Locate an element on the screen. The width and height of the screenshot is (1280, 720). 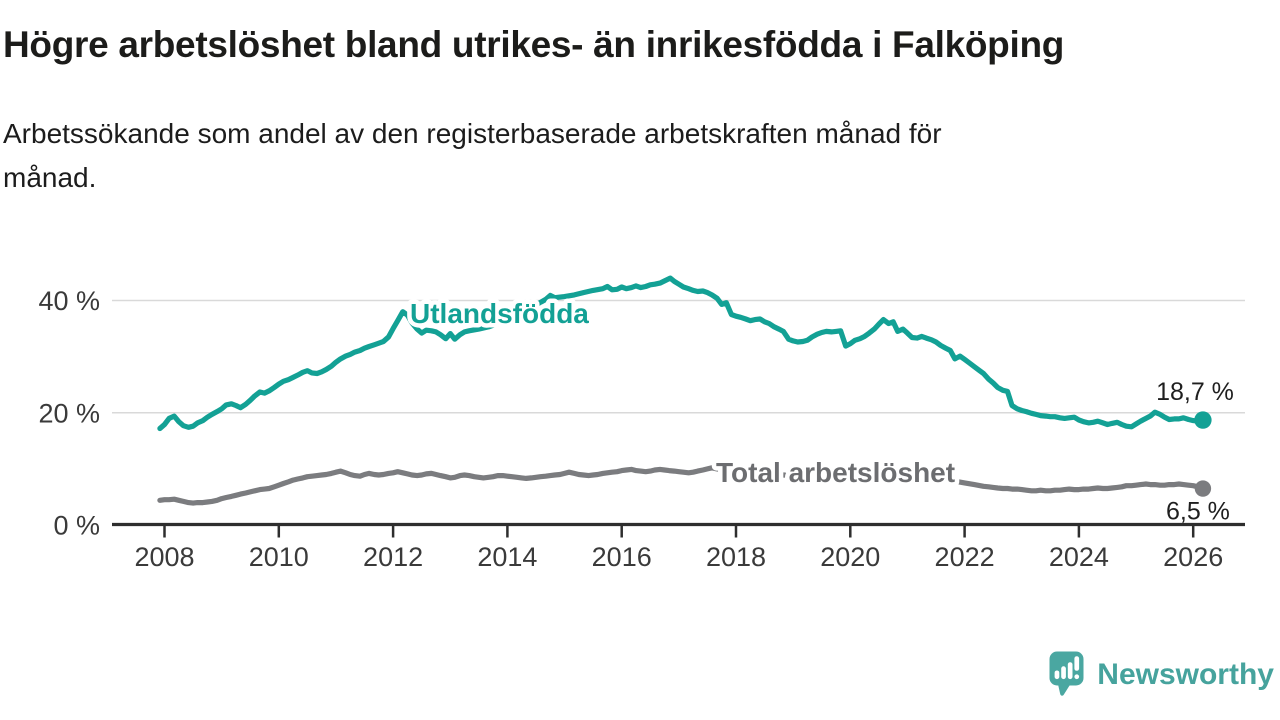
x-tick-label: 2010 is located at coordinates (279, 557).